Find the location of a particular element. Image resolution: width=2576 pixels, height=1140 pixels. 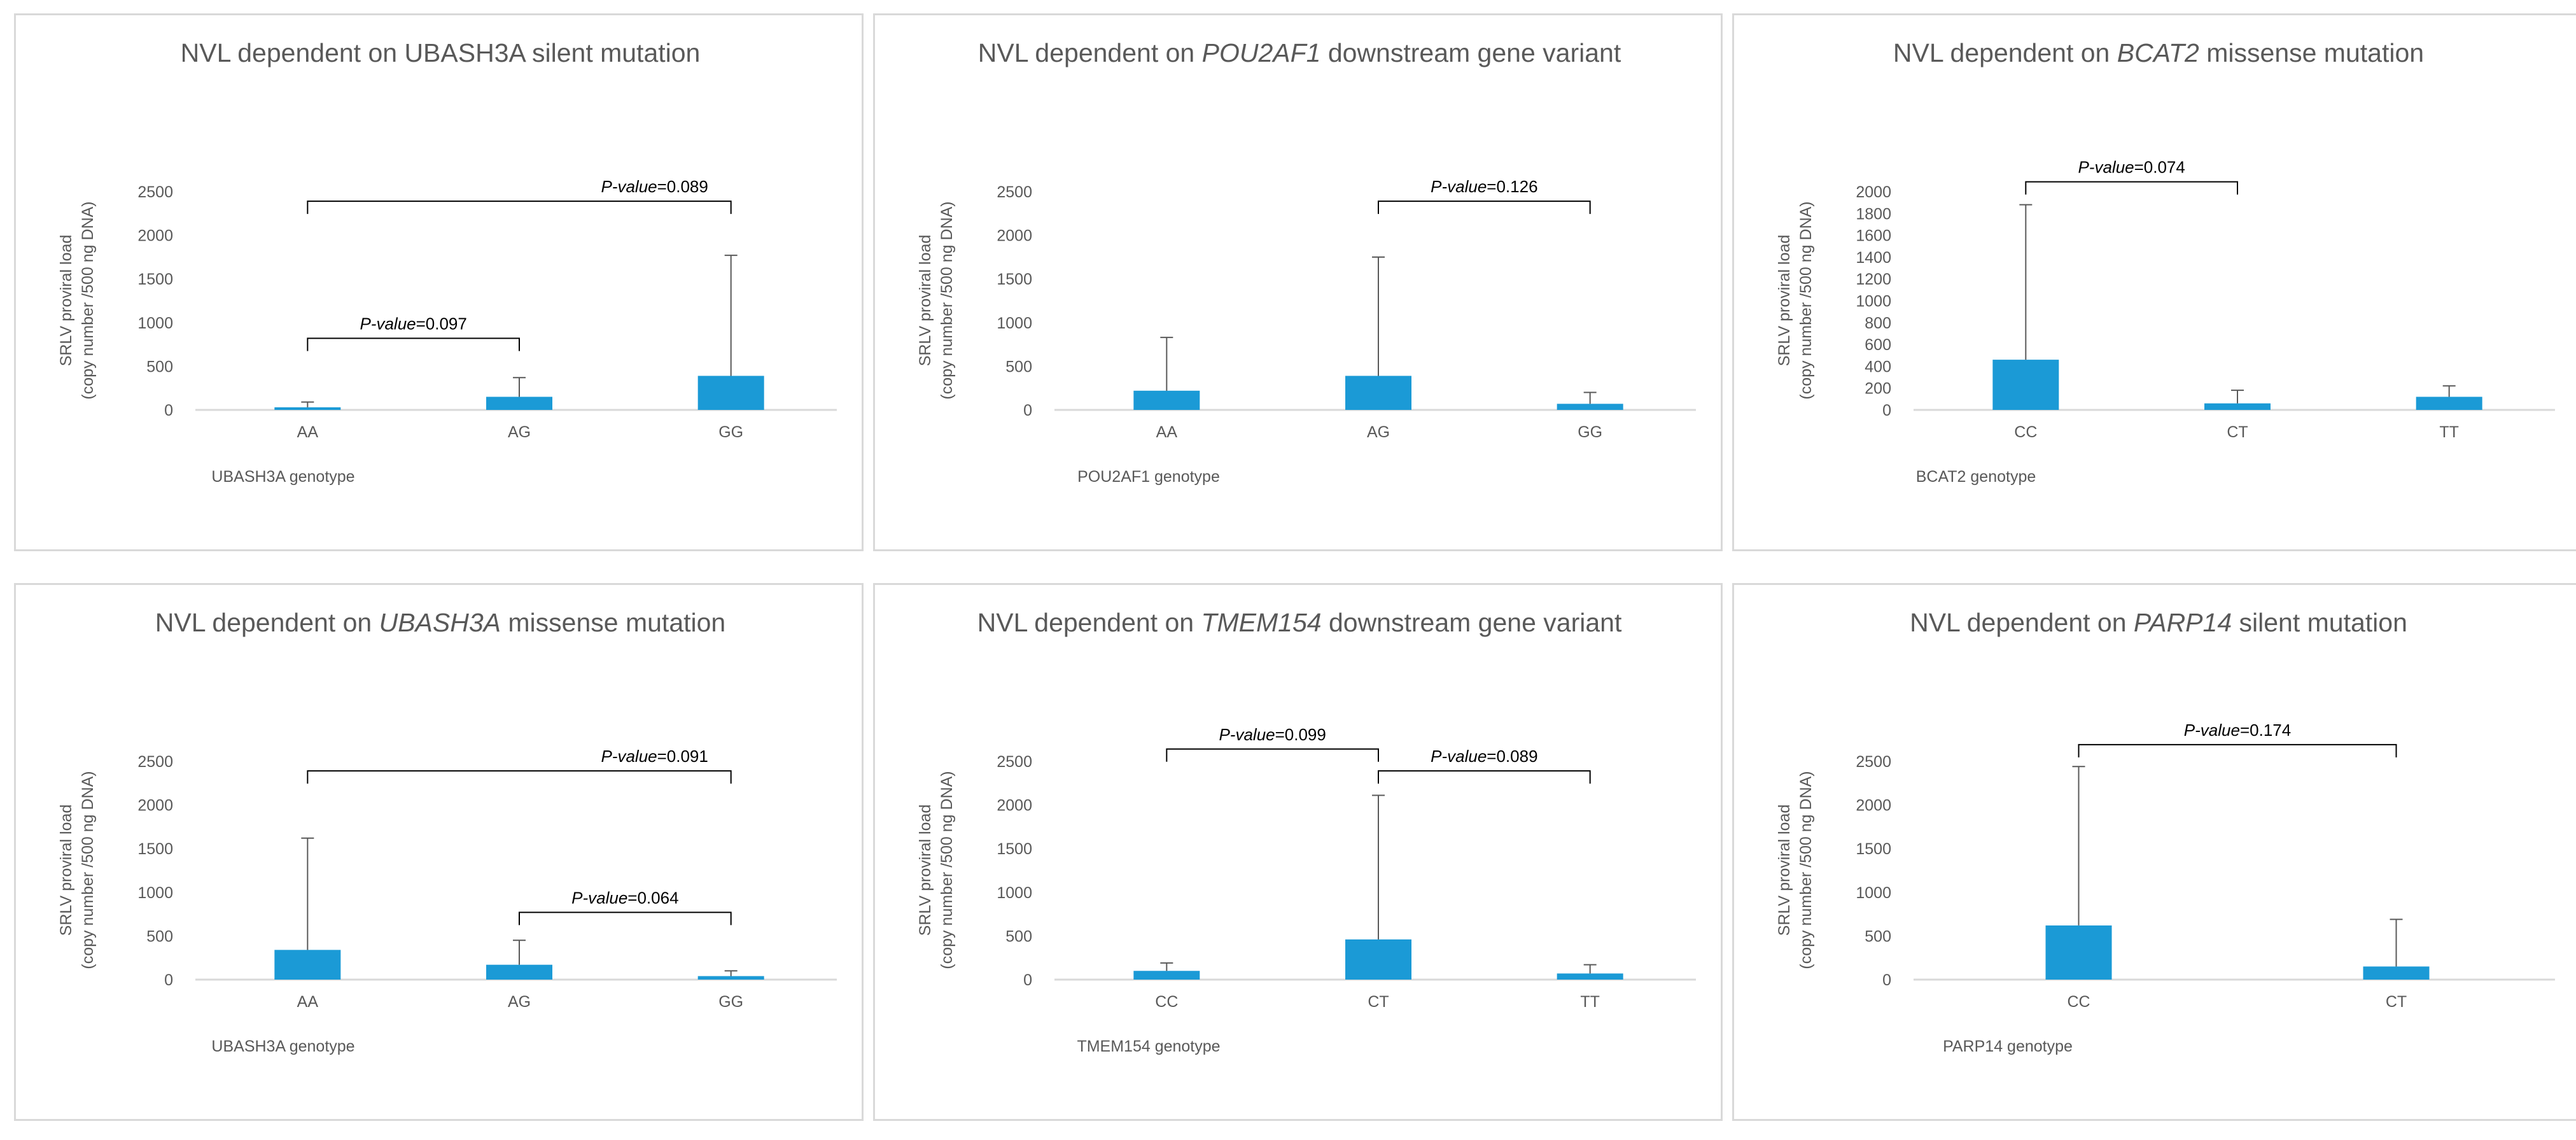

bar-cc is located at coordinates (2078, 953).